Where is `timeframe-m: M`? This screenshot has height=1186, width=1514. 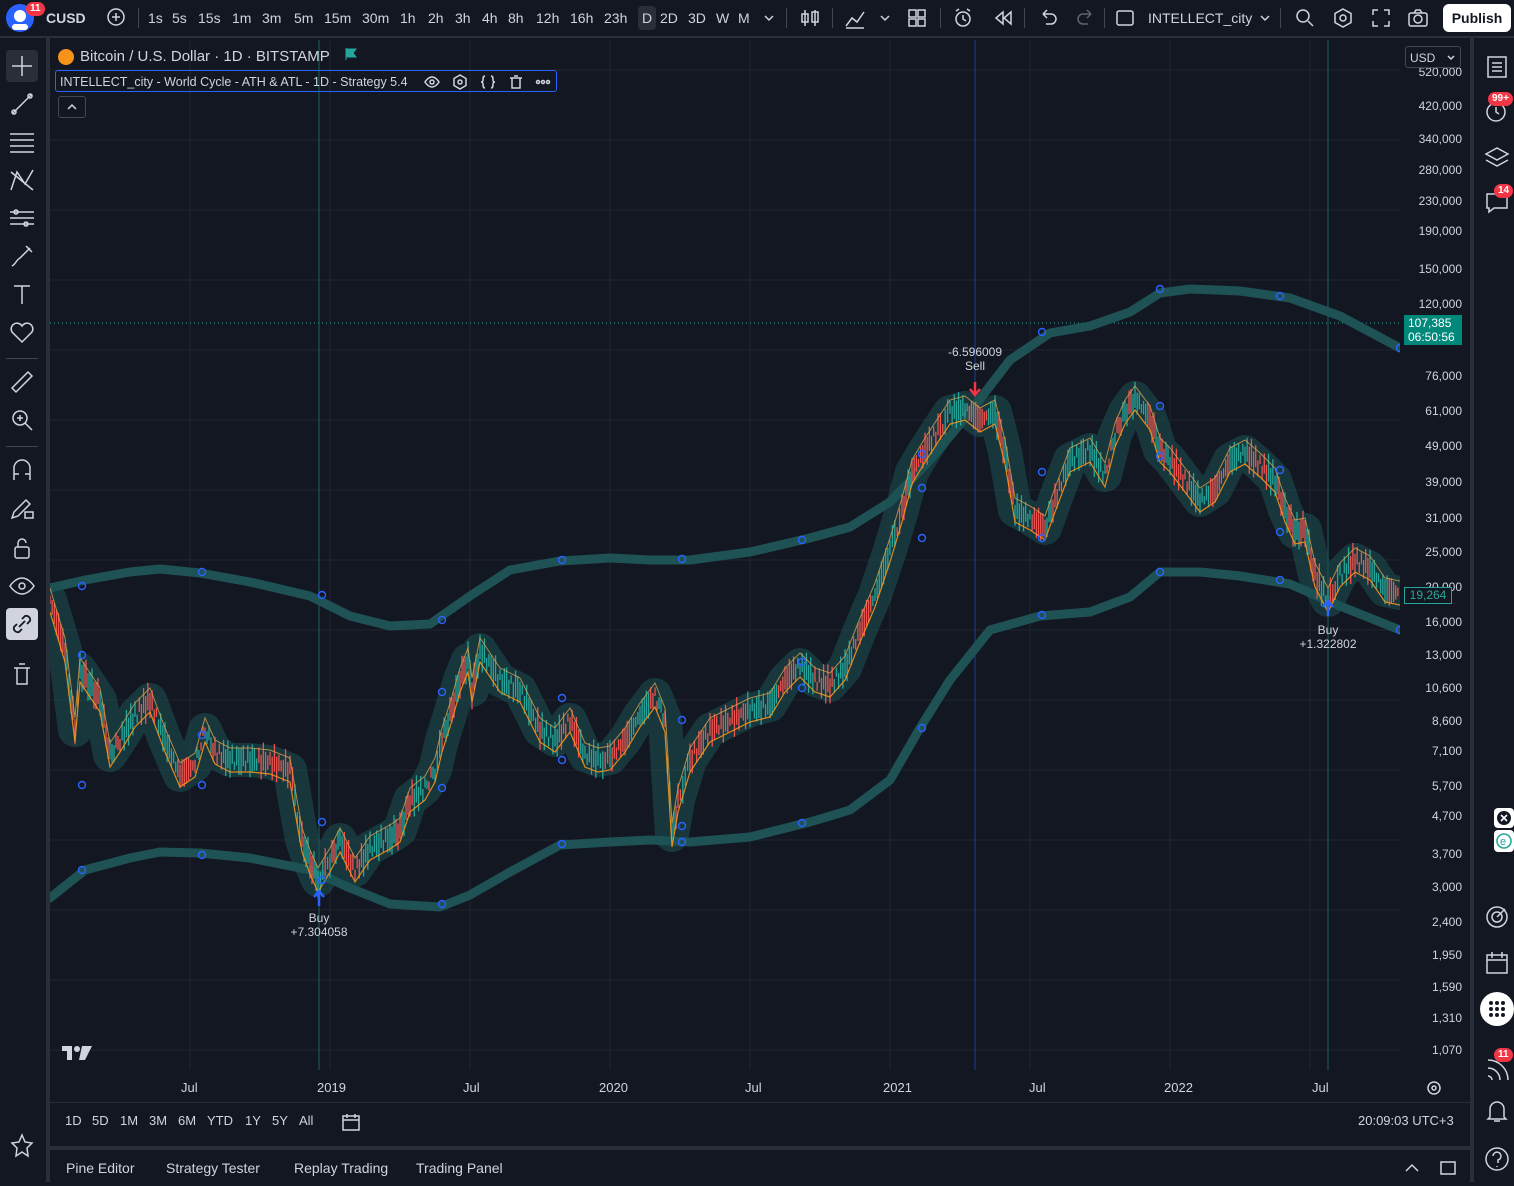 timeframe-m: M is located at coordinates (744, 18).